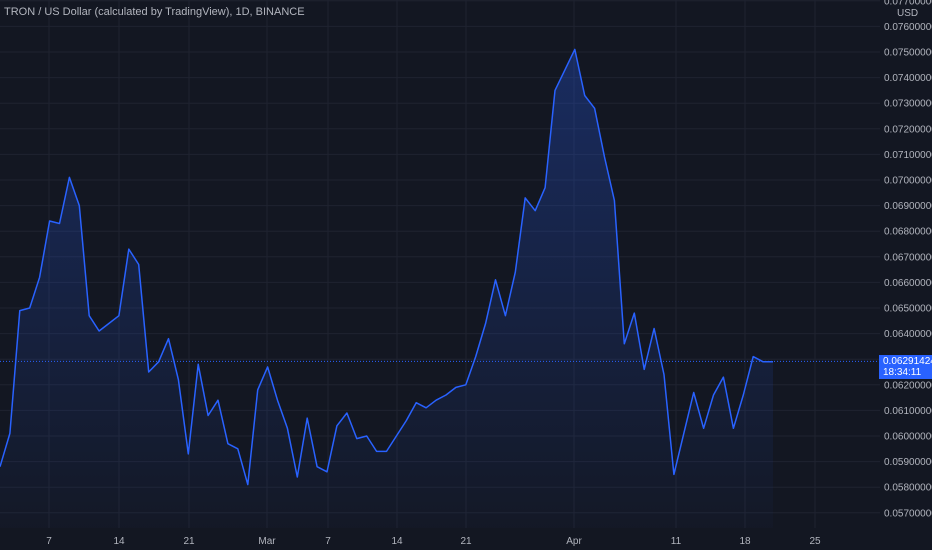  What do you see at coordinates (908, 334) in the screenshot?
I see `price-tick-label: 0.06400000` at bounding box center [908, 334].